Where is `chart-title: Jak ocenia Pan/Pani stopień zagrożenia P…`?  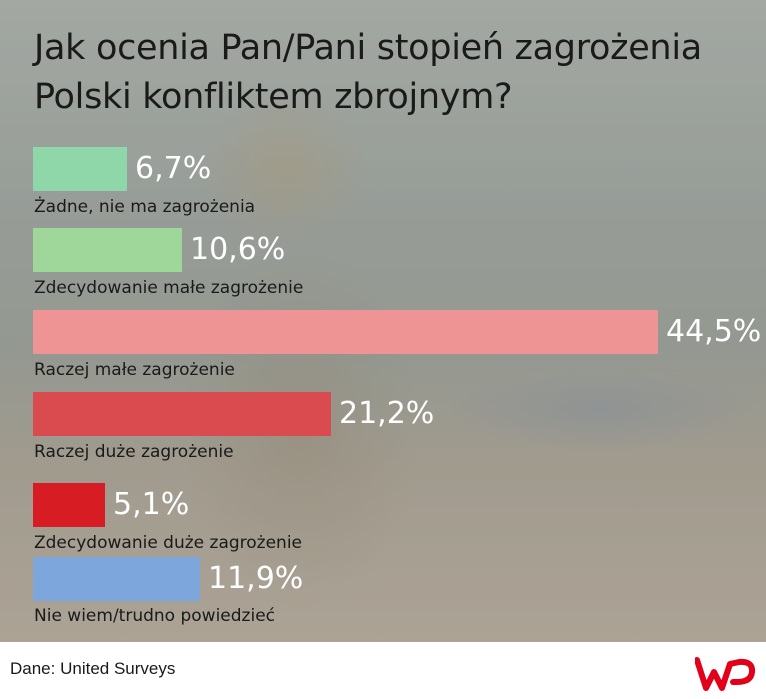
chart-title: Jak ocenia Pan/Pani stopień zagrożenia P… is located at coordinates (368, 72).